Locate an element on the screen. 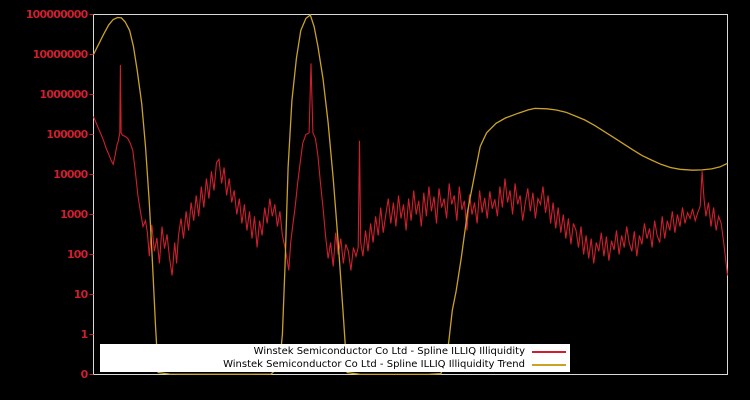  y-tick-label: 10000000 is located at coordinates (61, 54).